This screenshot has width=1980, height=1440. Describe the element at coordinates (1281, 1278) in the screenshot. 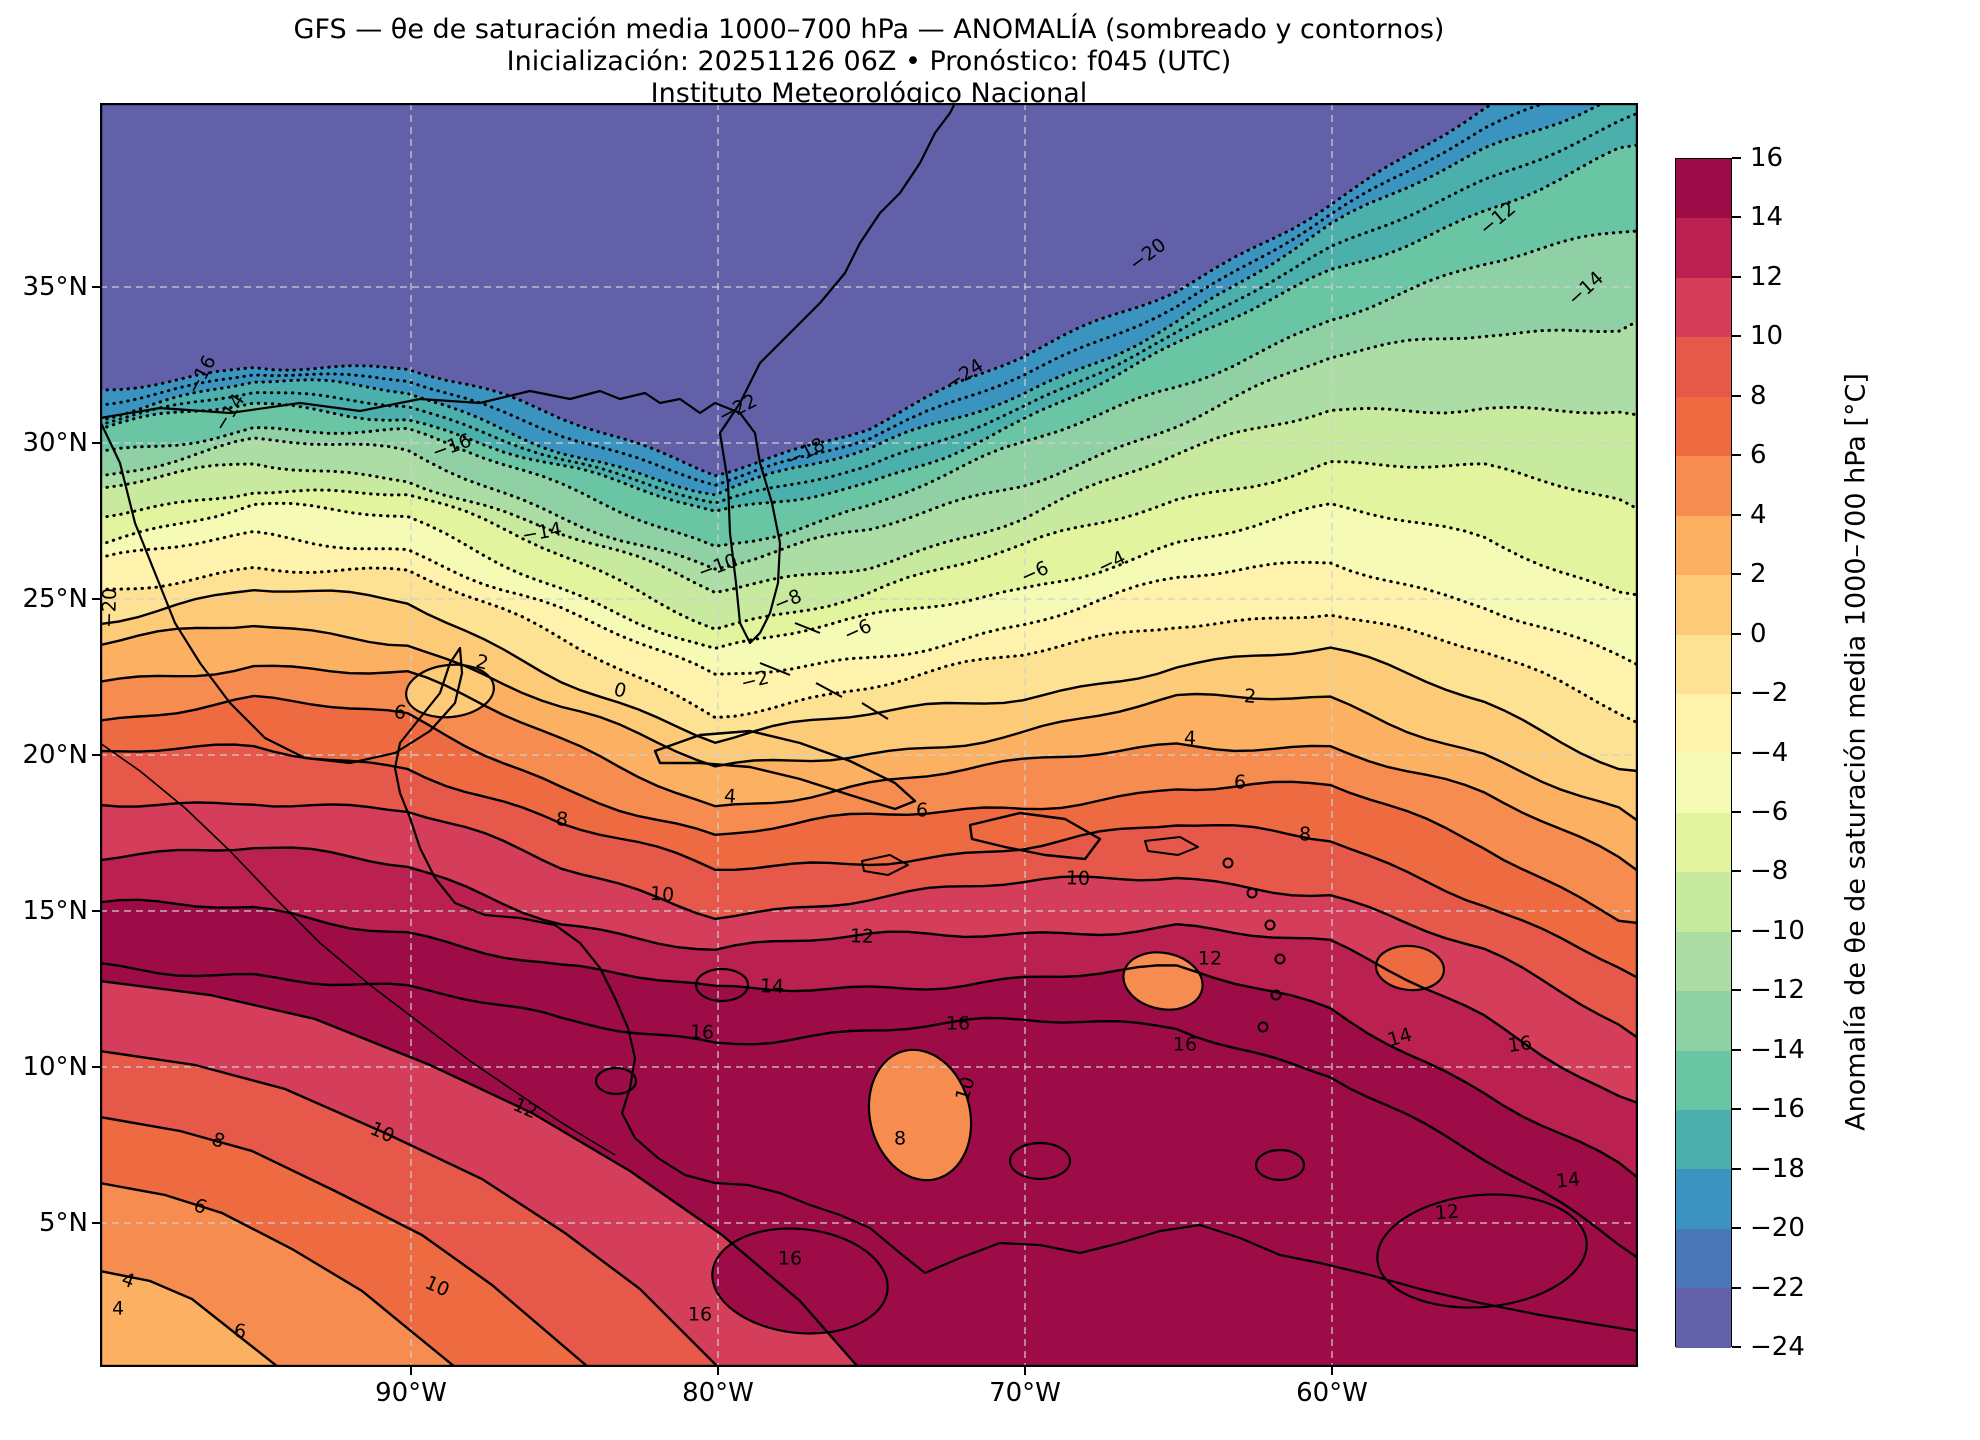

I see `coastline-south-america-coast` at that location.